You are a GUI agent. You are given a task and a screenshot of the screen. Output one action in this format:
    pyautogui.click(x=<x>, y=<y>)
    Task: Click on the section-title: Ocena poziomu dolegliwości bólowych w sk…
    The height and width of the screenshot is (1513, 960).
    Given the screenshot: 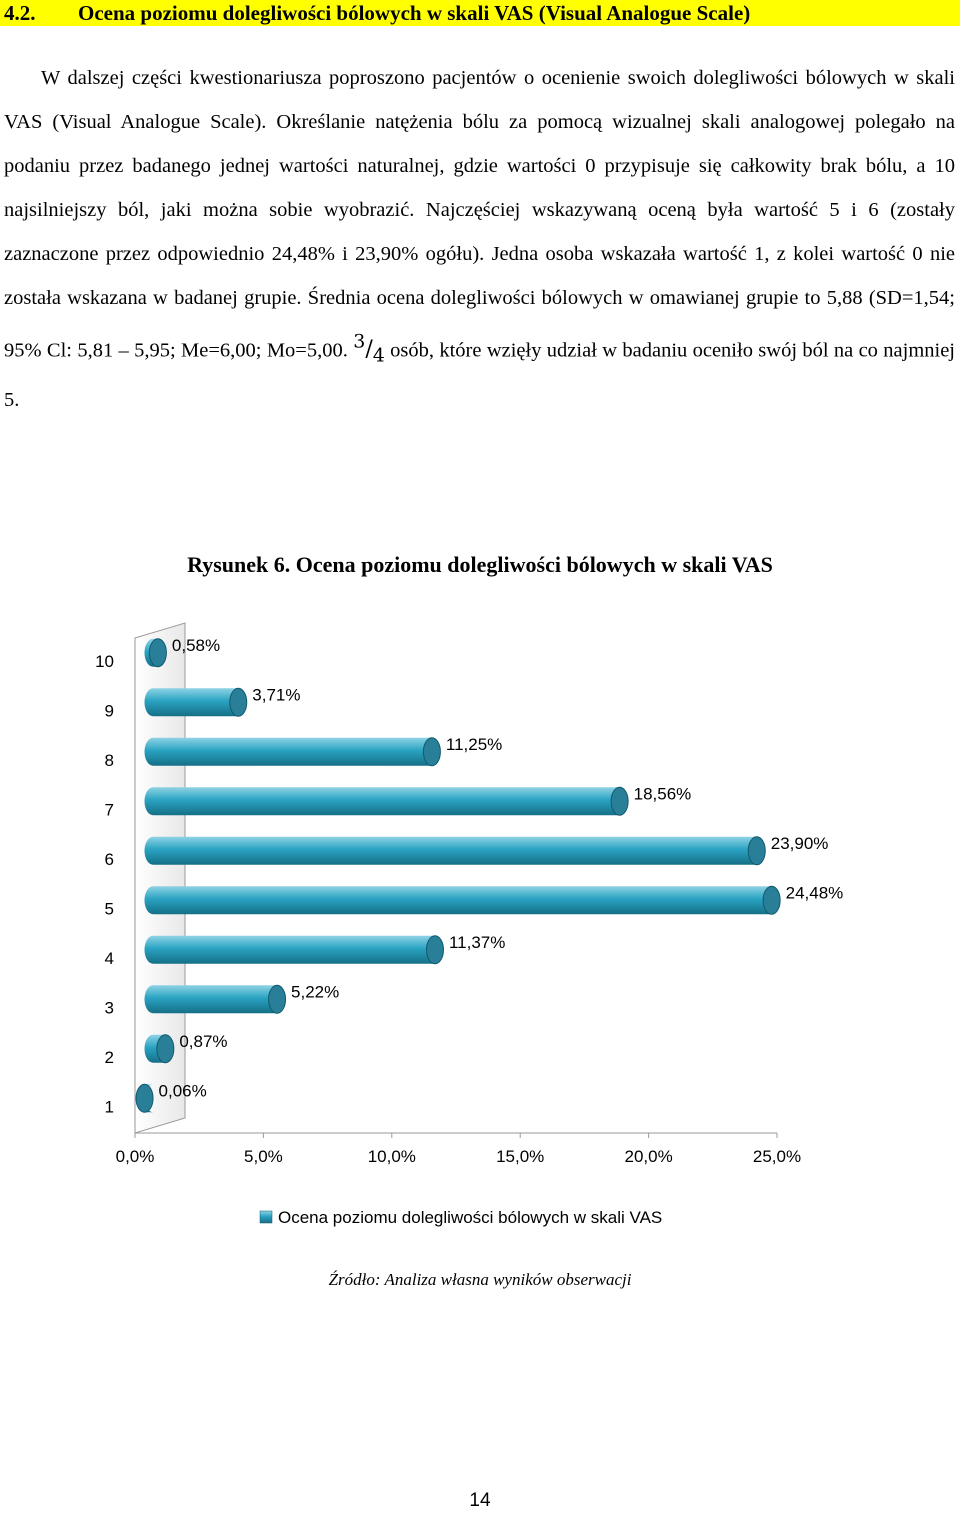 What is the action you would take?
    pyautogui.click(x=414, y=13)
    